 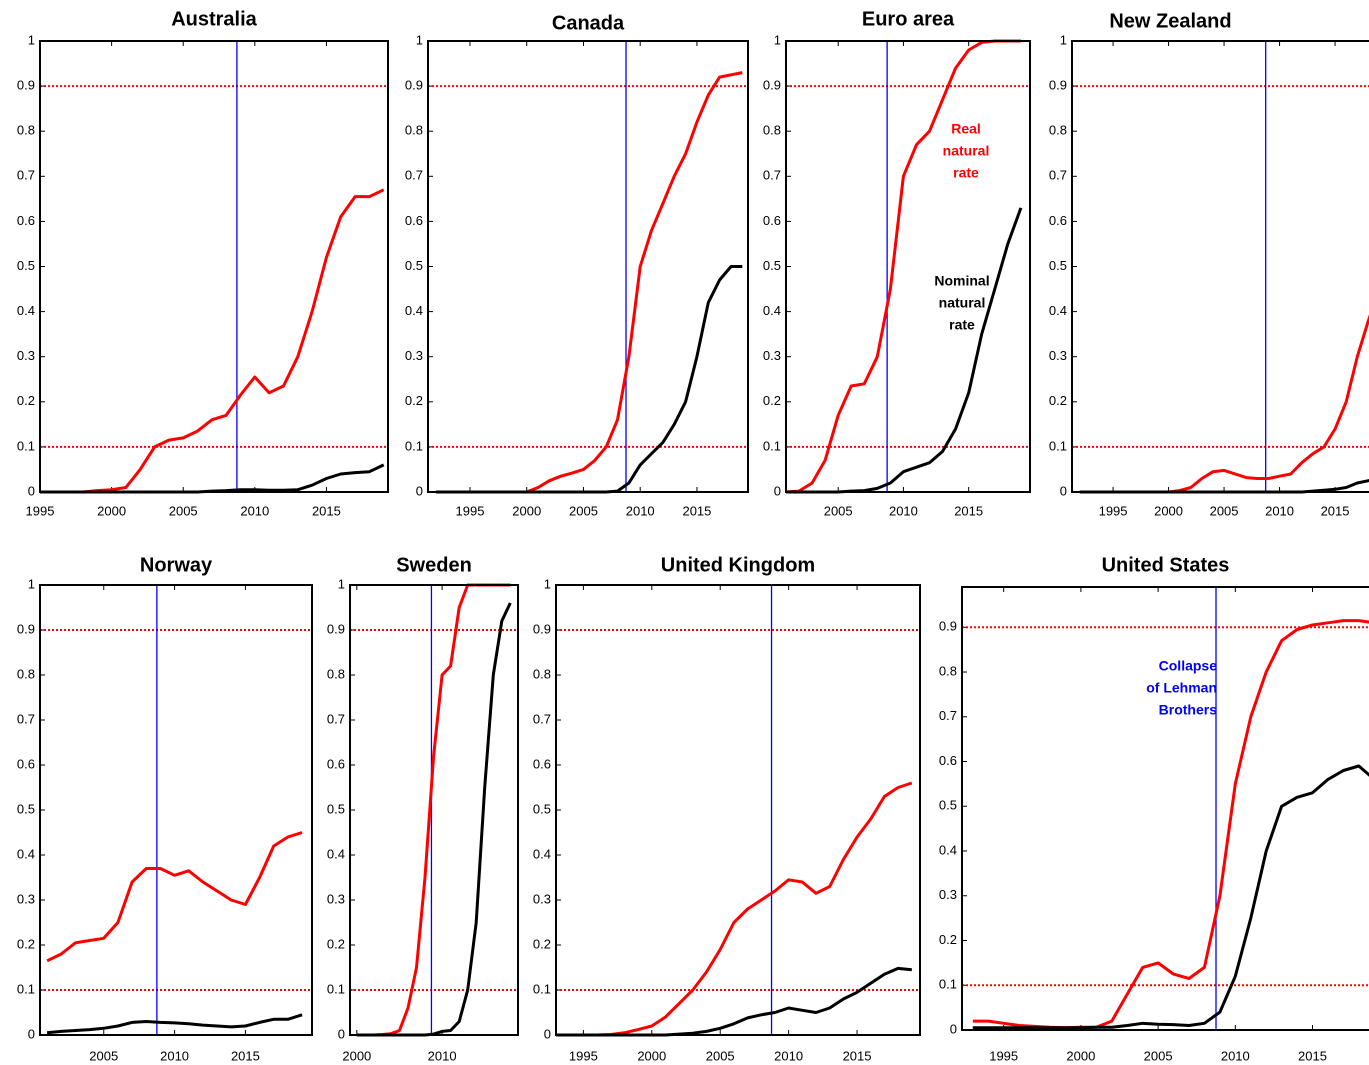 I want to click on annotation: Real, so click(x=966, y=129).